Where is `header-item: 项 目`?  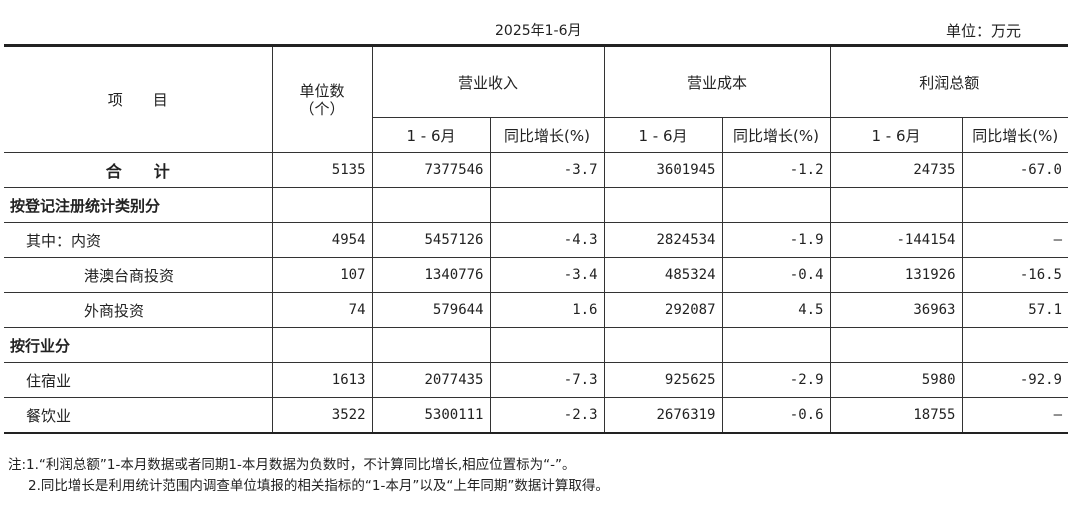
header-item: 项 目 is located at coordinates (138, 99).